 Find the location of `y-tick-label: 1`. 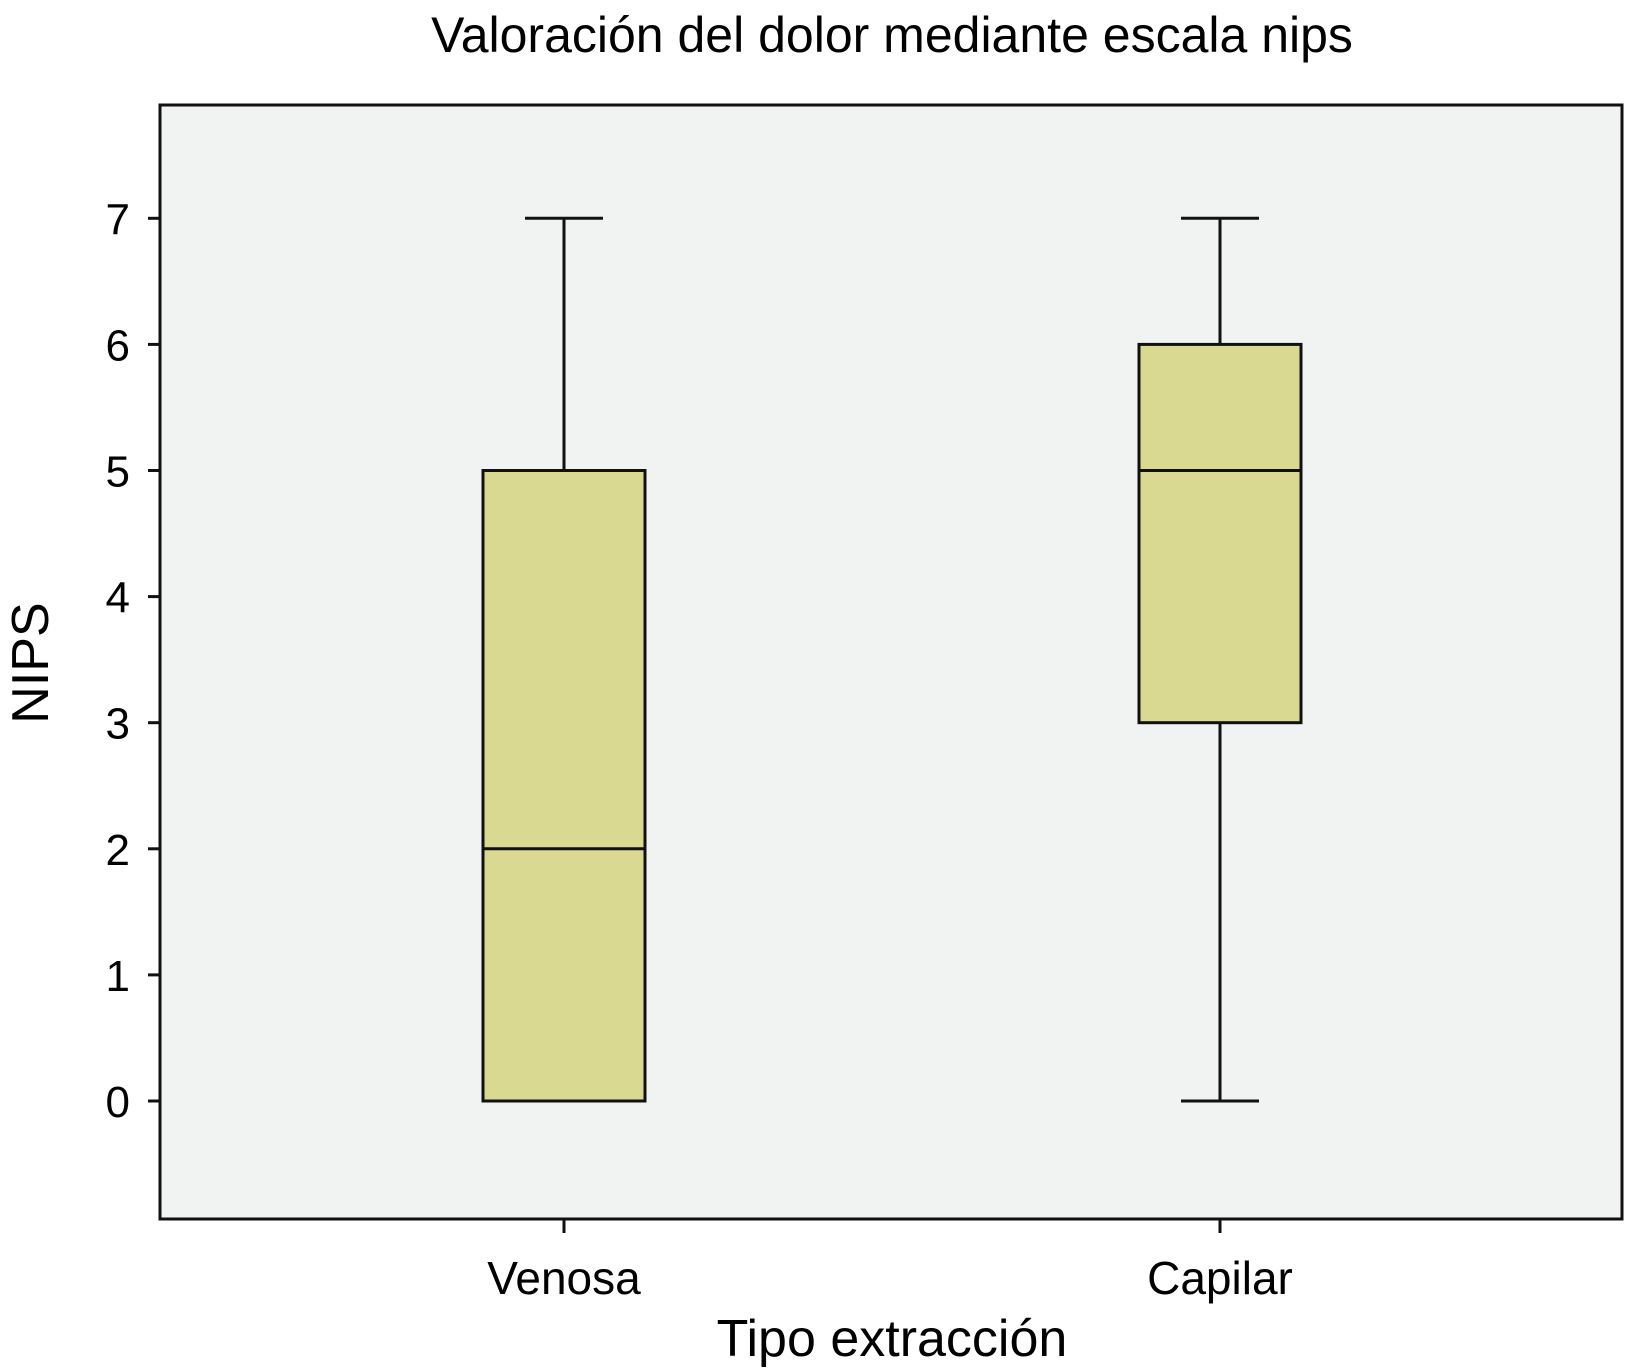

y-tick-label: 1 is located at coordinates (118, 976).